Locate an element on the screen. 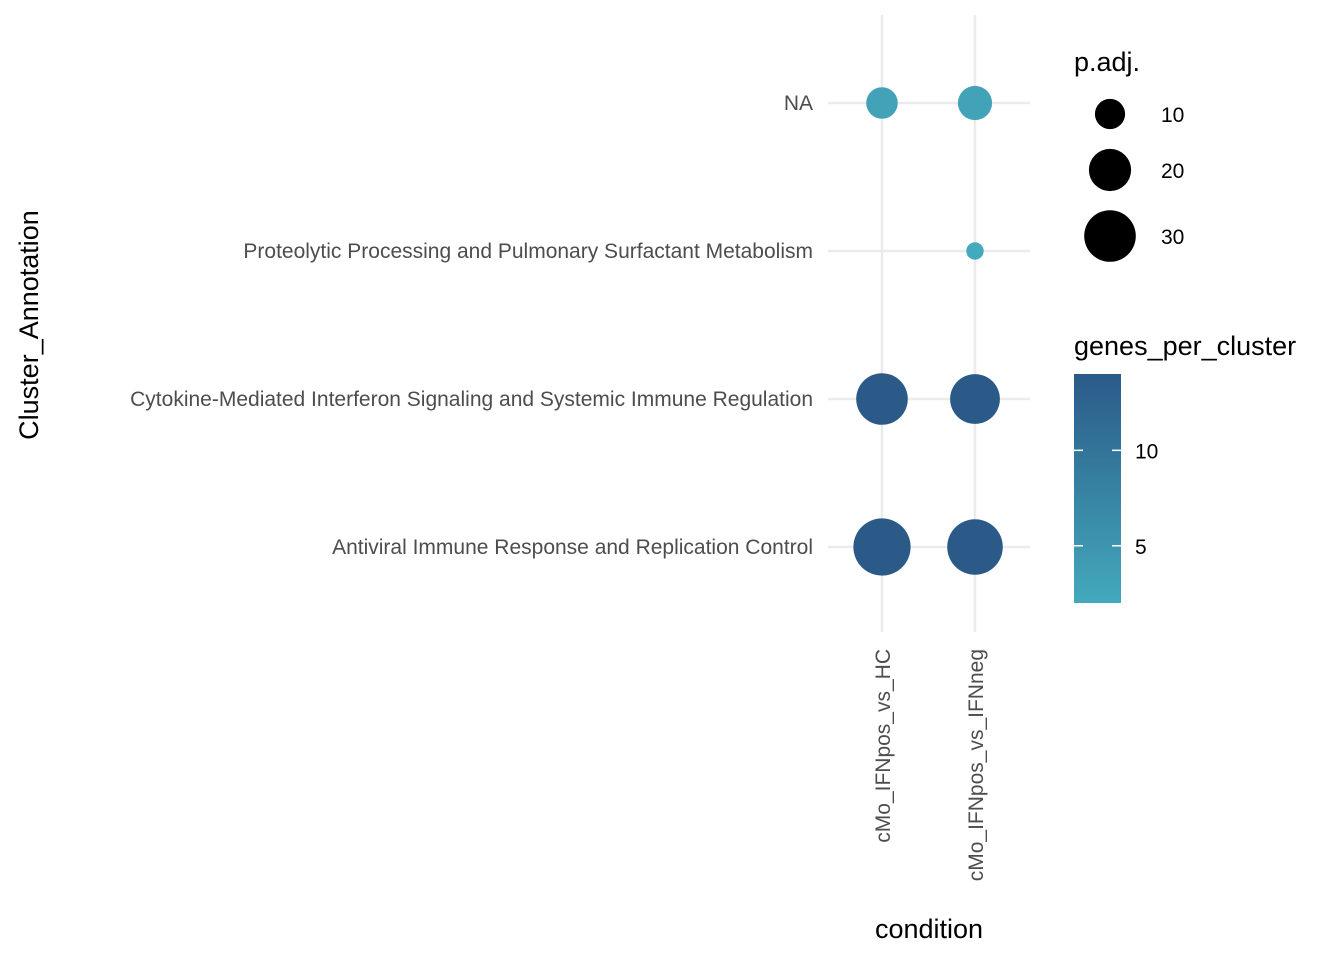 Image resolution: width=1344 pixels, height=960 pixels. size-legend: p.adj. 10 20 30 is located at coordinates (1129, 154).